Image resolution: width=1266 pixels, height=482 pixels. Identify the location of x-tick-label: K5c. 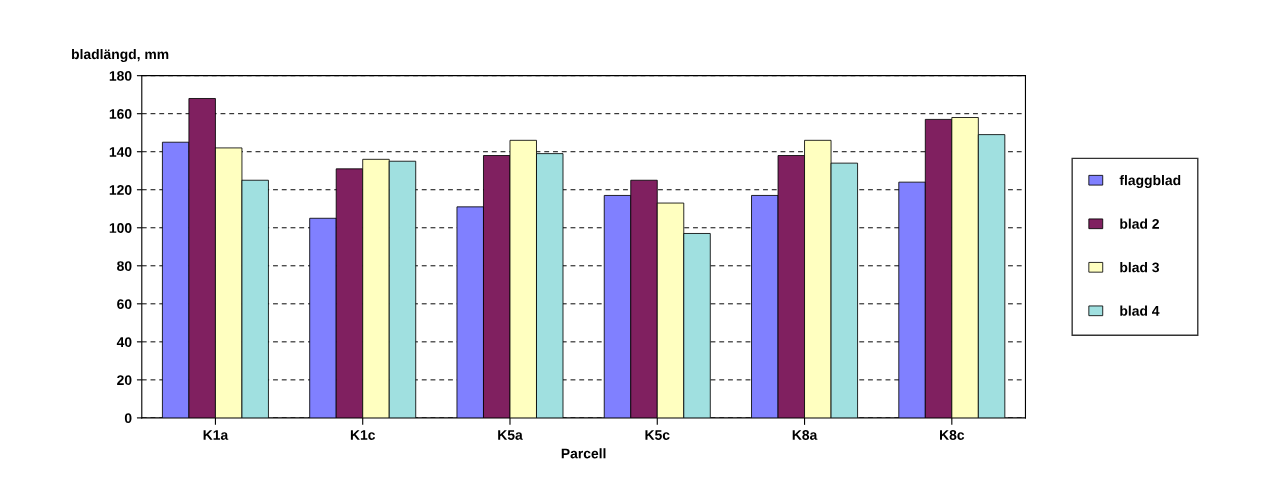
(657, 435).